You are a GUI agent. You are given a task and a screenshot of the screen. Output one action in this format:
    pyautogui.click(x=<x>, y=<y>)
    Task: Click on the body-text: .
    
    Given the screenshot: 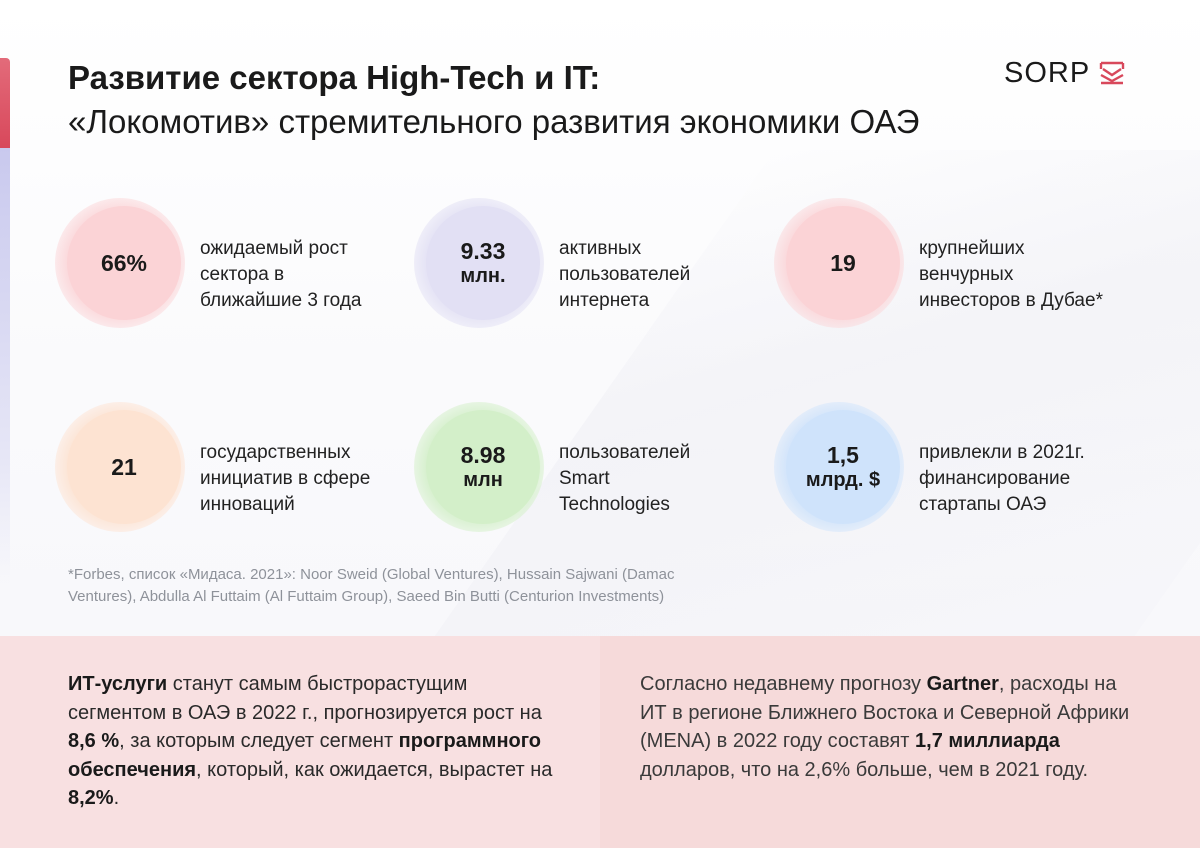 What is the action you would take?
    pyautogui.click(x=116, y=798)
    